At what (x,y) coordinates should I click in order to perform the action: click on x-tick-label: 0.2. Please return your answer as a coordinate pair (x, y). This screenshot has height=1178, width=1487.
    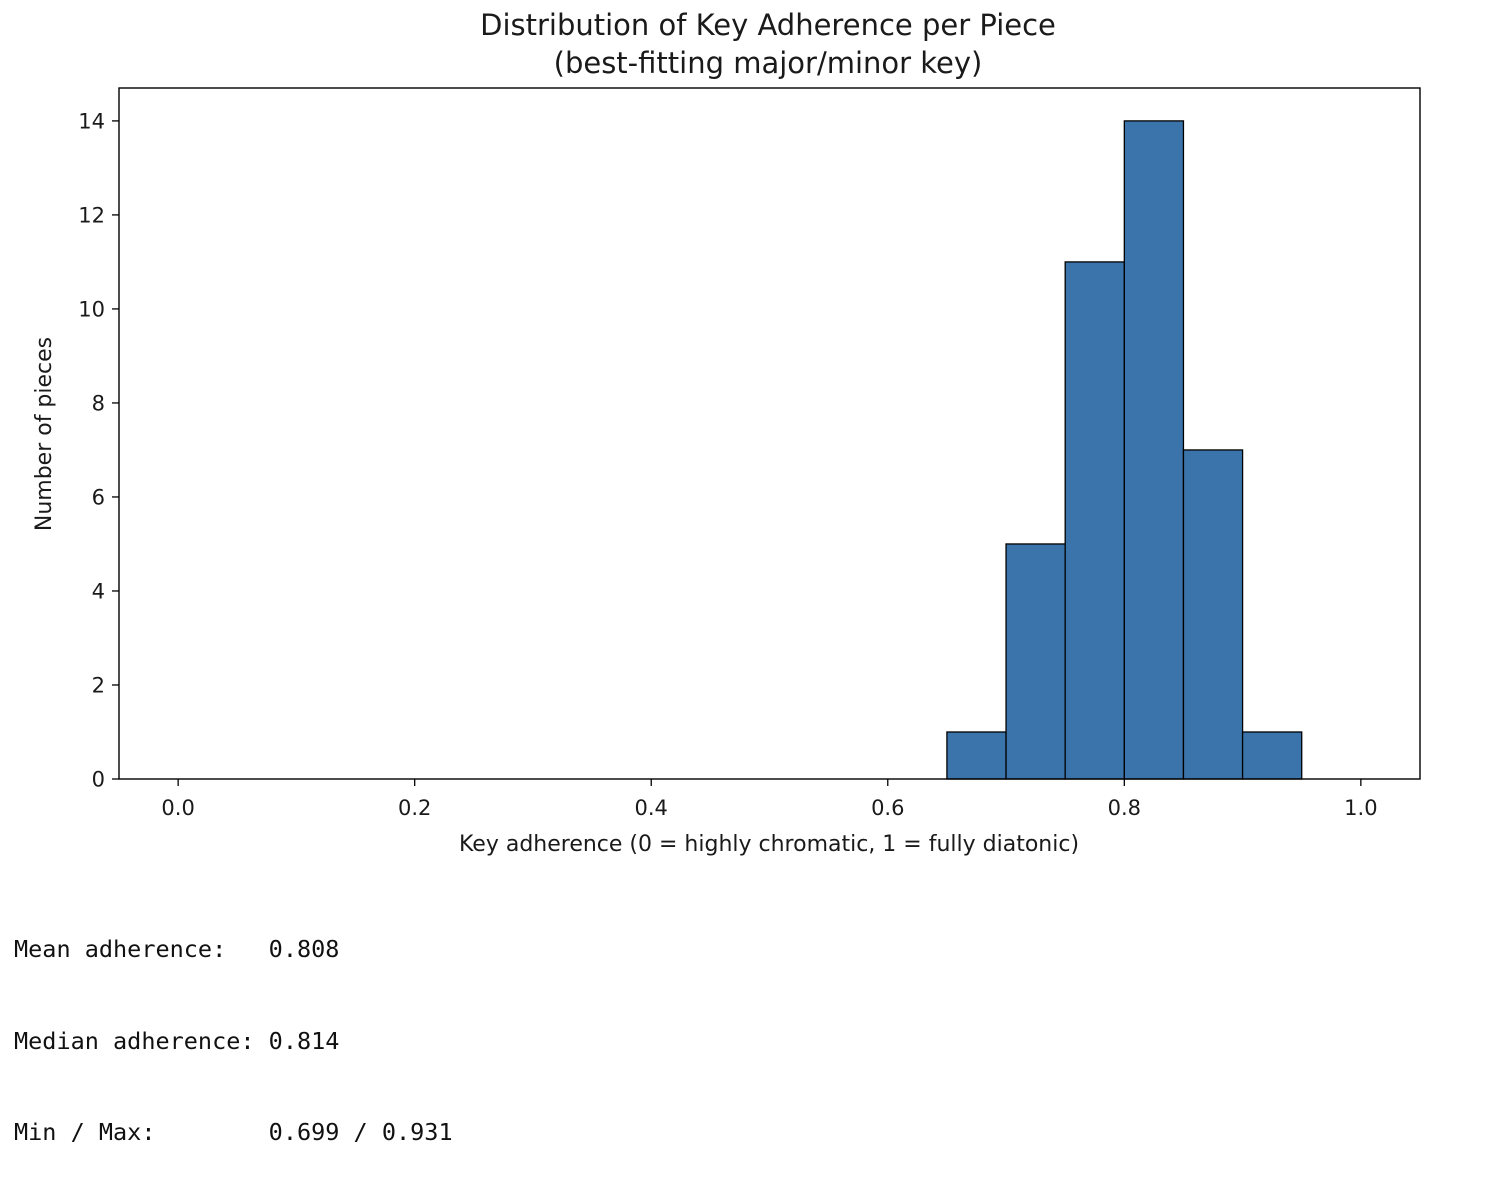
    Looking at the image, I should click on (414, 808).